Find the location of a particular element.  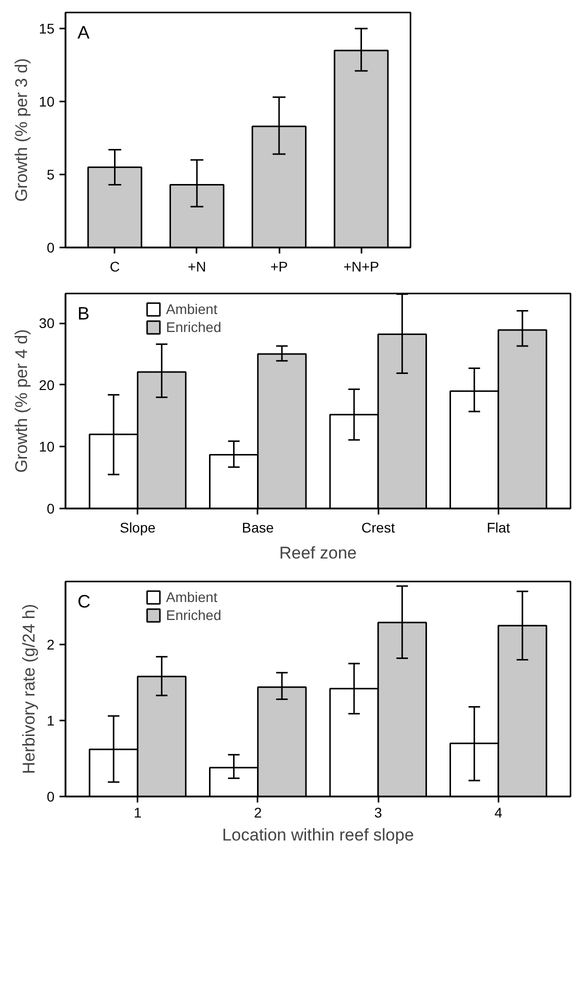

x-tick-label: C is located at coordinates (115, 266).